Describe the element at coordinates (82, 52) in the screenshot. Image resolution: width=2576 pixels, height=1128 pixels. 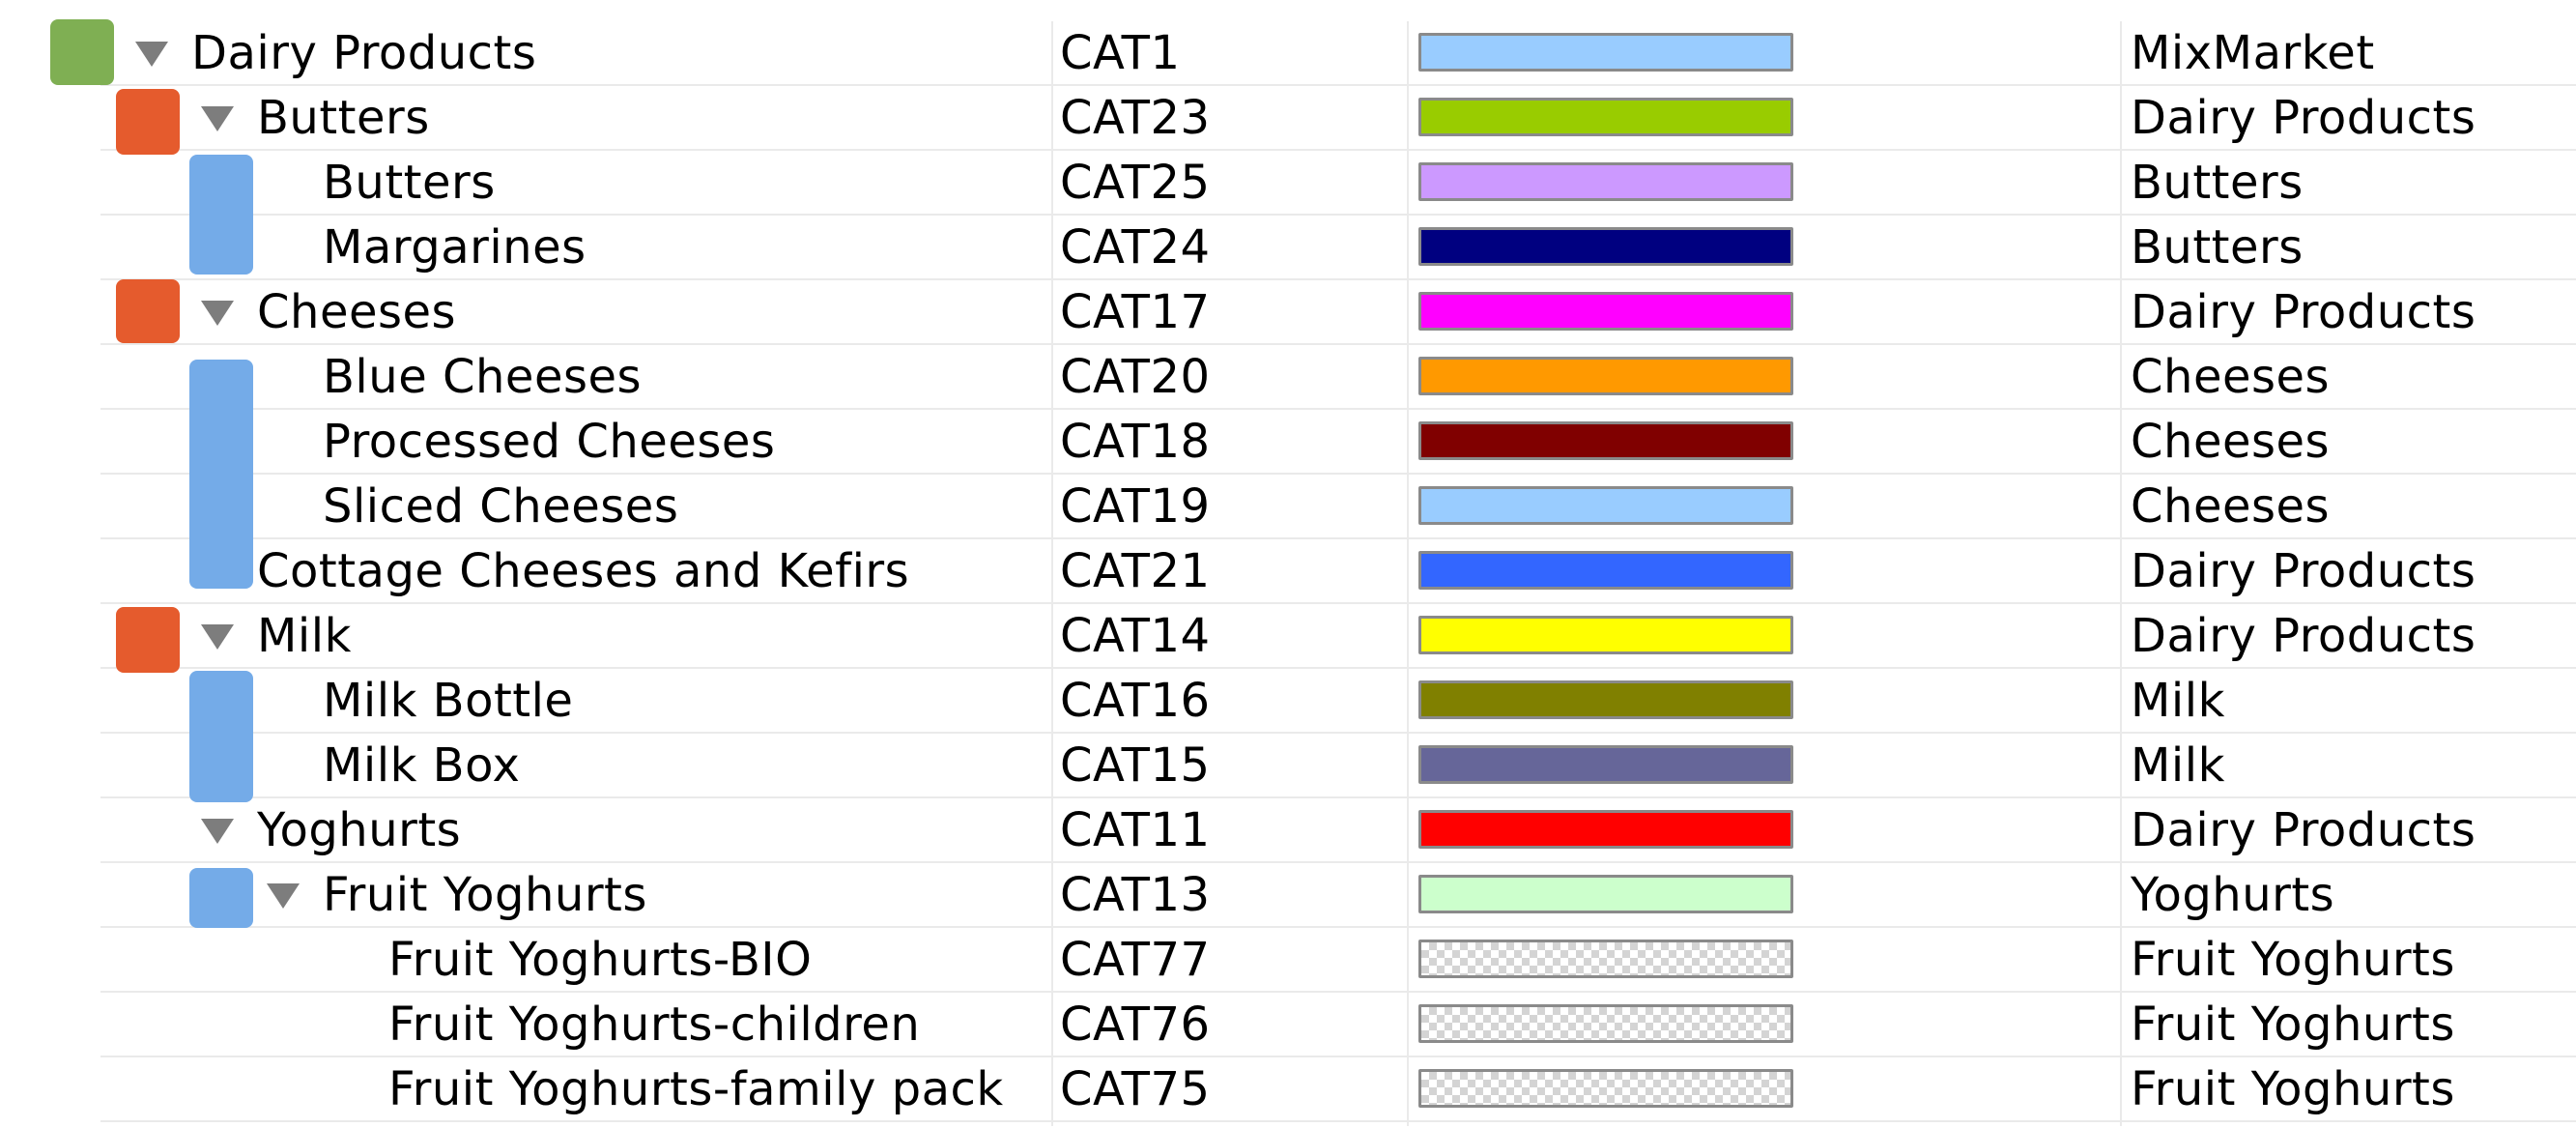
I see `level-marker-root` at that location.